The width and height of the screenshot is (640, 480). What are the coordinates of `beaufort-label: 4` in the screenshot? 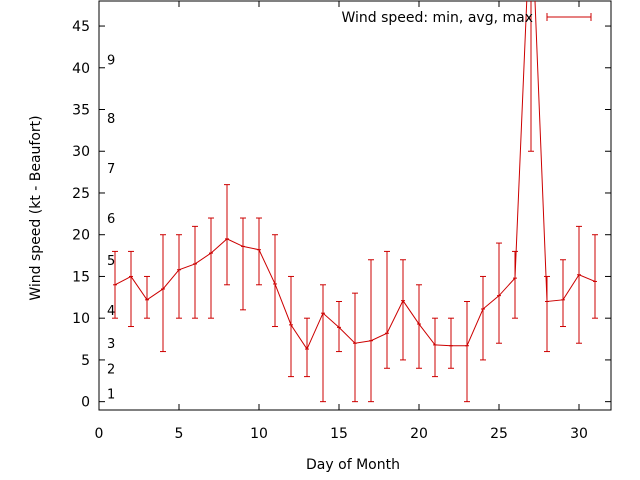 It's located at (111, 311).